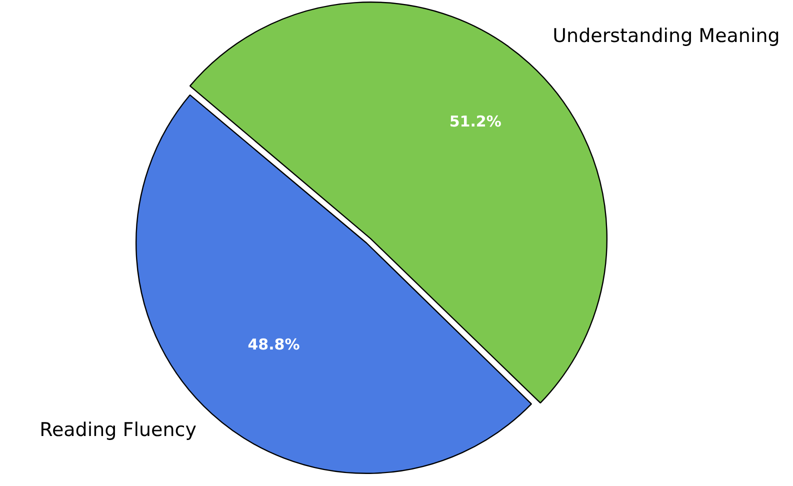 This screenshot has width=793, height=486. I want to click on slice-label: Reading Fluency, so click(118, 429).